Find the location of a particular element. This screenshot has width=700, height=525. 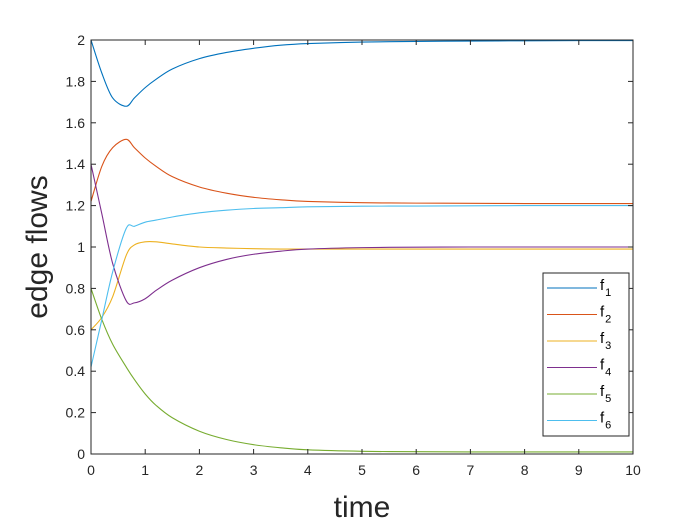

legend-label-f4: f4 is located at coordinates (605, 368).